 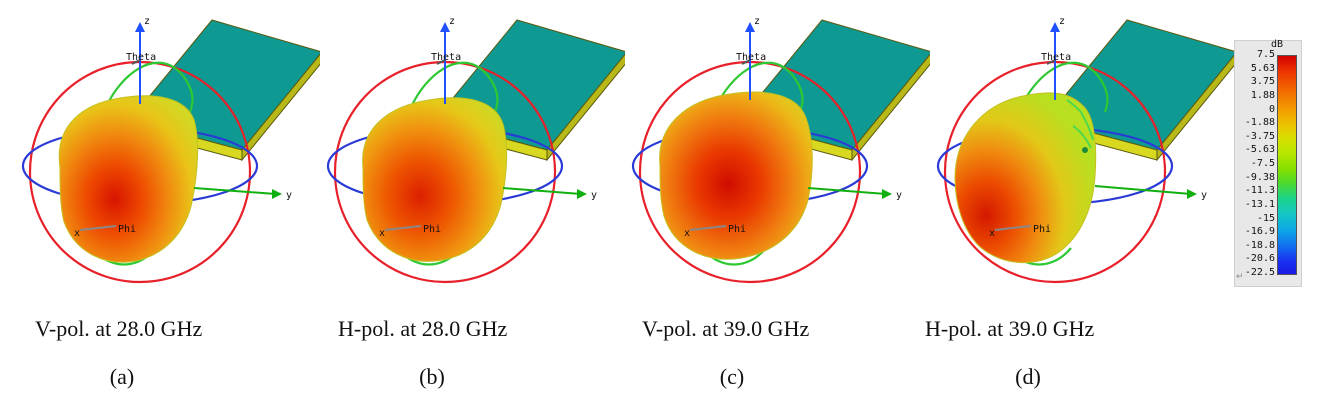 I want to click on pattern-fringe, so click(x=1080, y=124).